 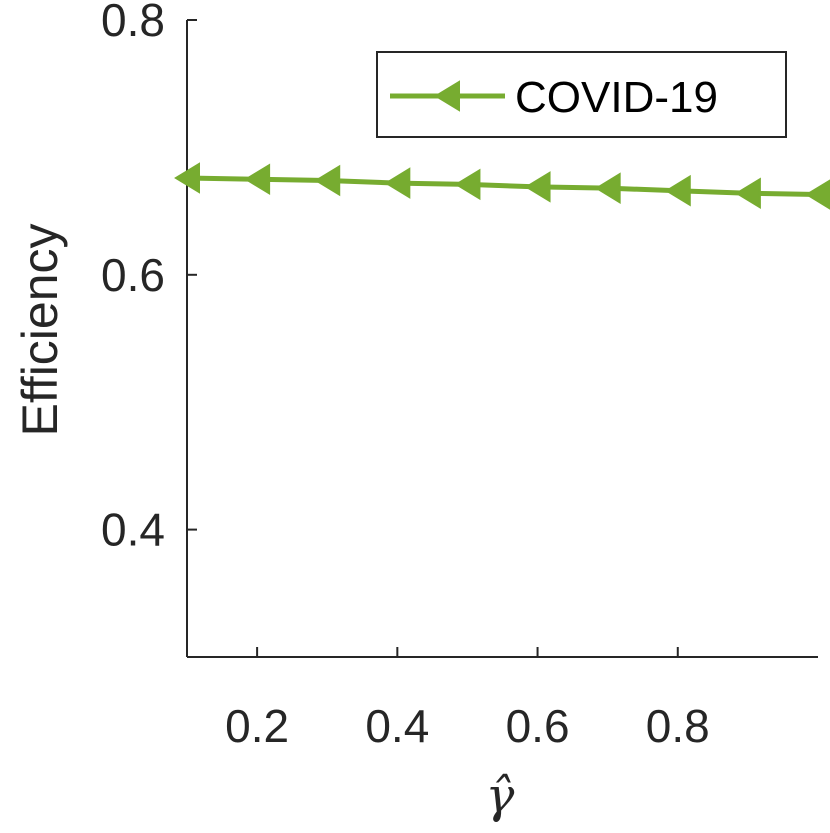 What do you see at coordinates (397, 726) in the screenshot?
I see `x-tick-label: 0.4` at bounding box center [397, 726].